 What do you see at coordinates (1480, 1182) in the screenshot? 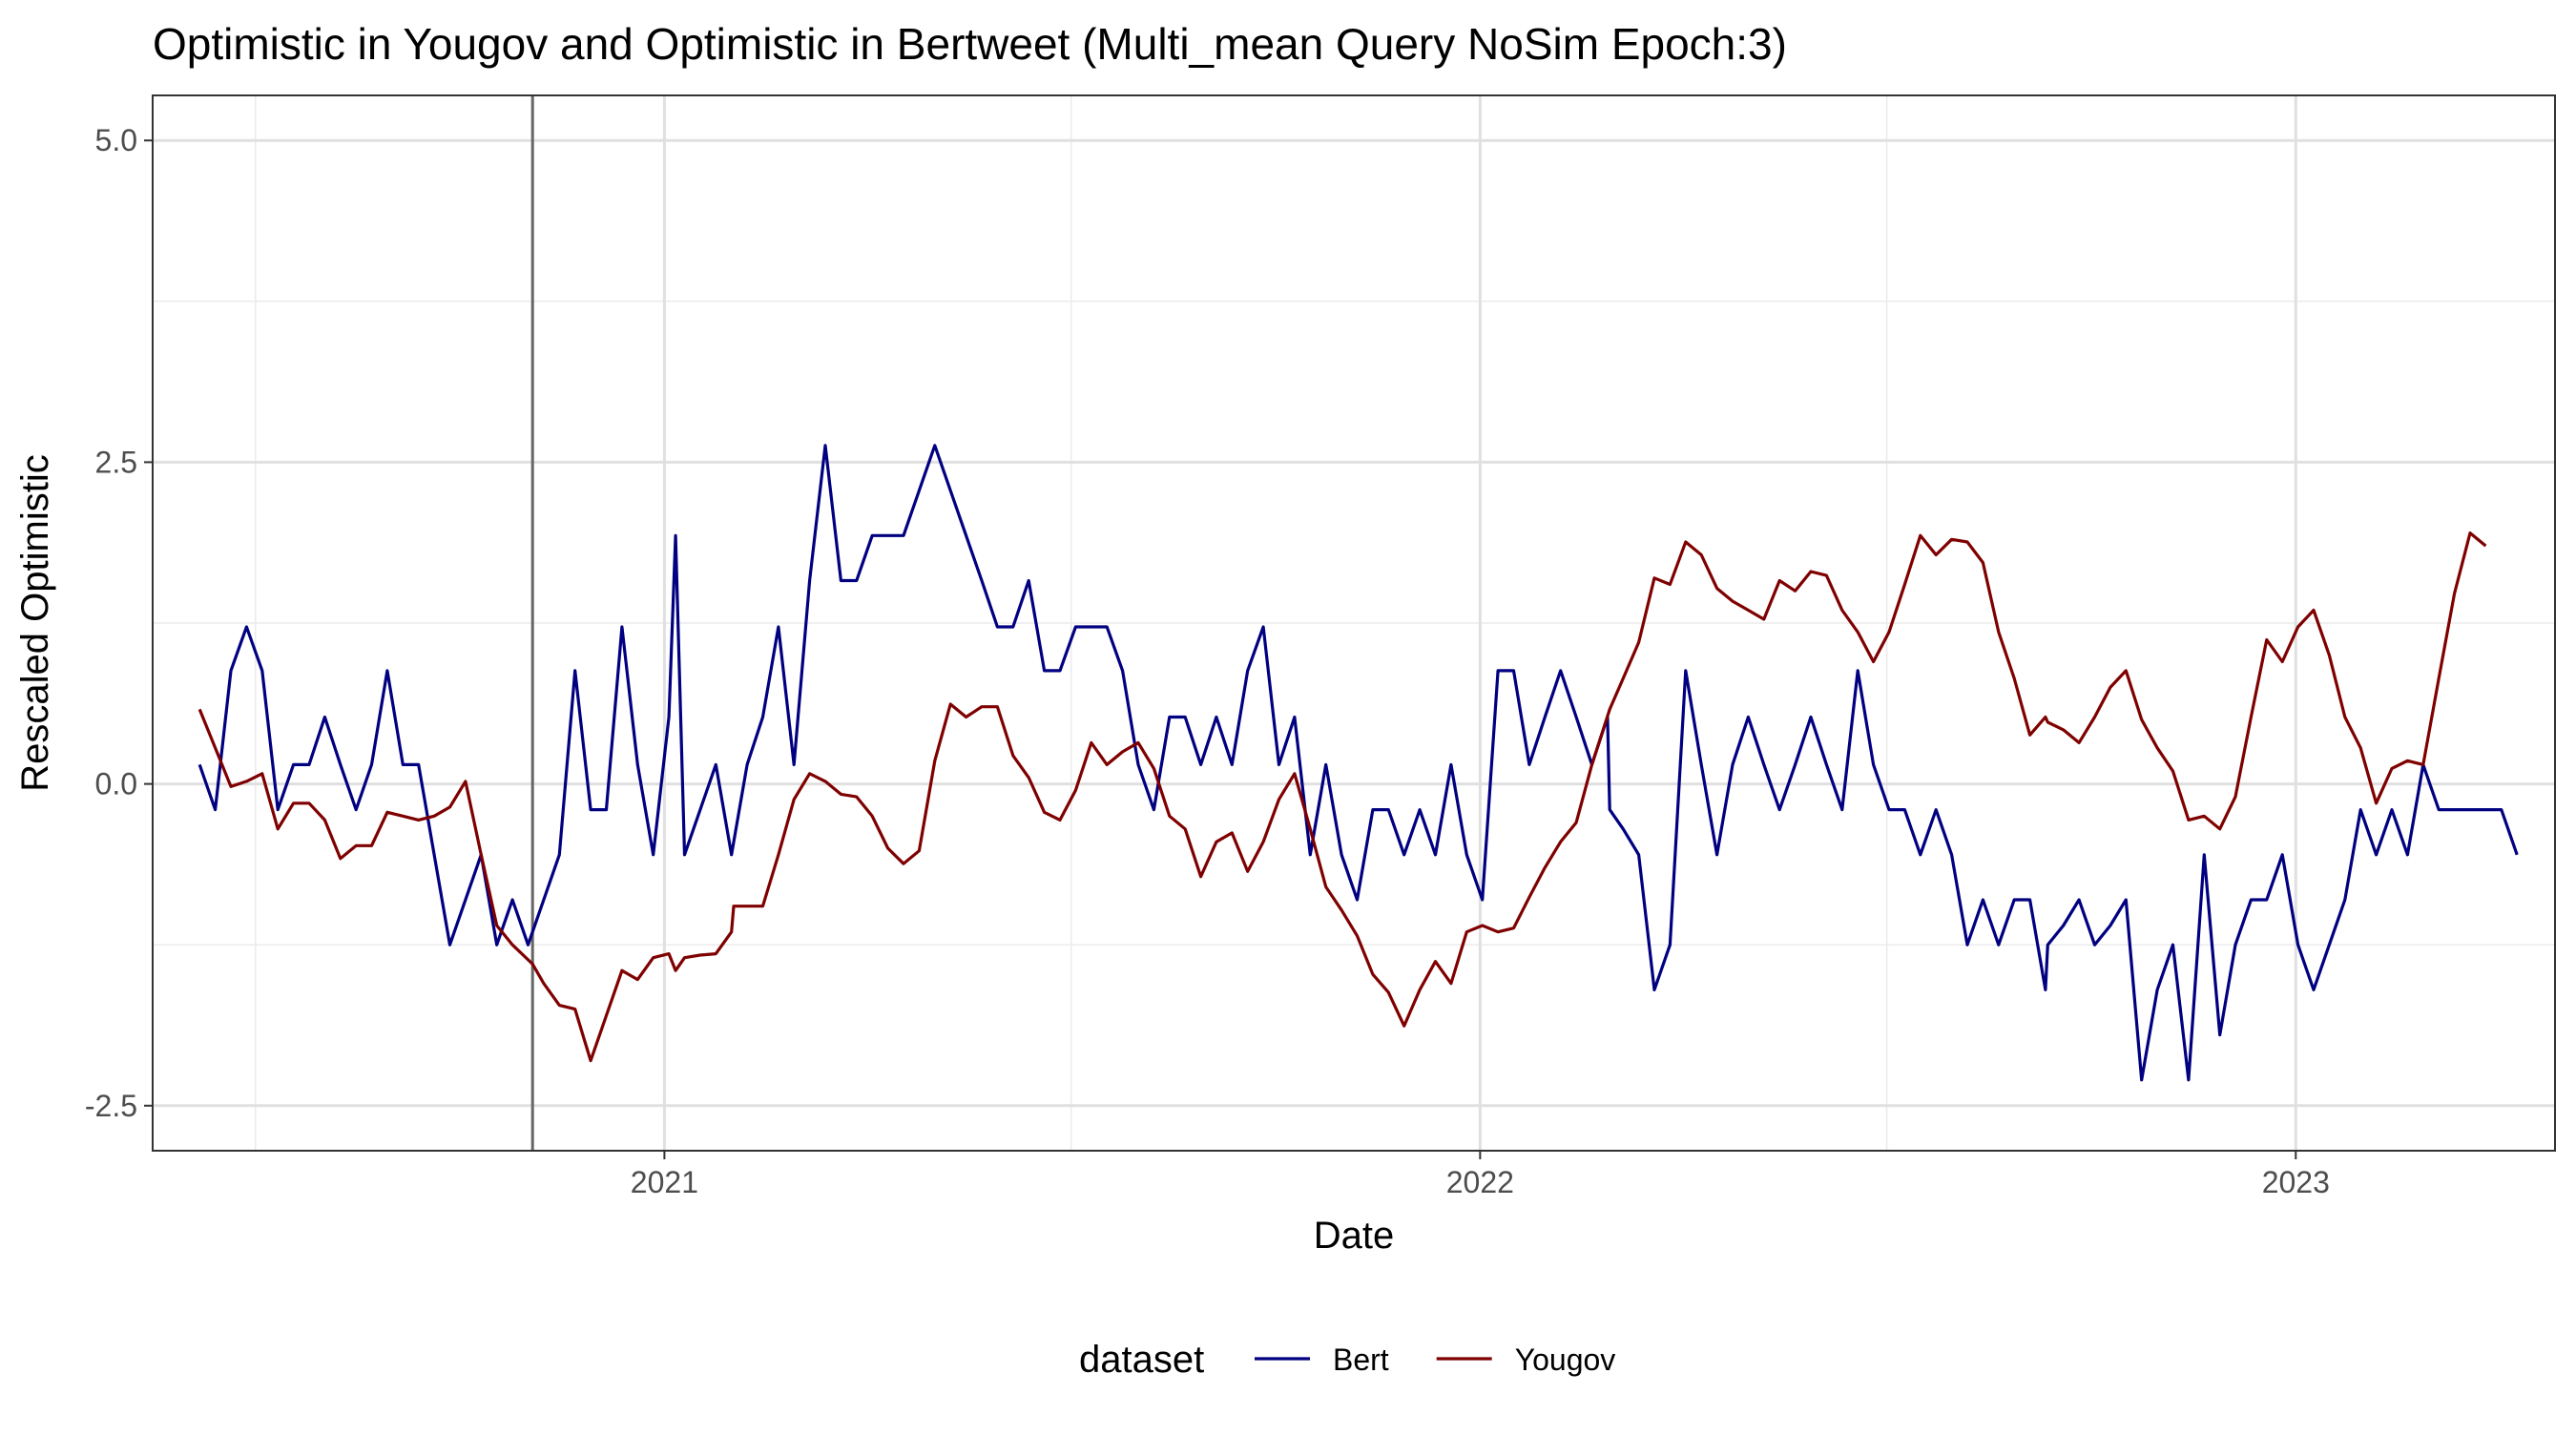
I see `x-tick-label: 2022` at bounding box center [1480, 1182].